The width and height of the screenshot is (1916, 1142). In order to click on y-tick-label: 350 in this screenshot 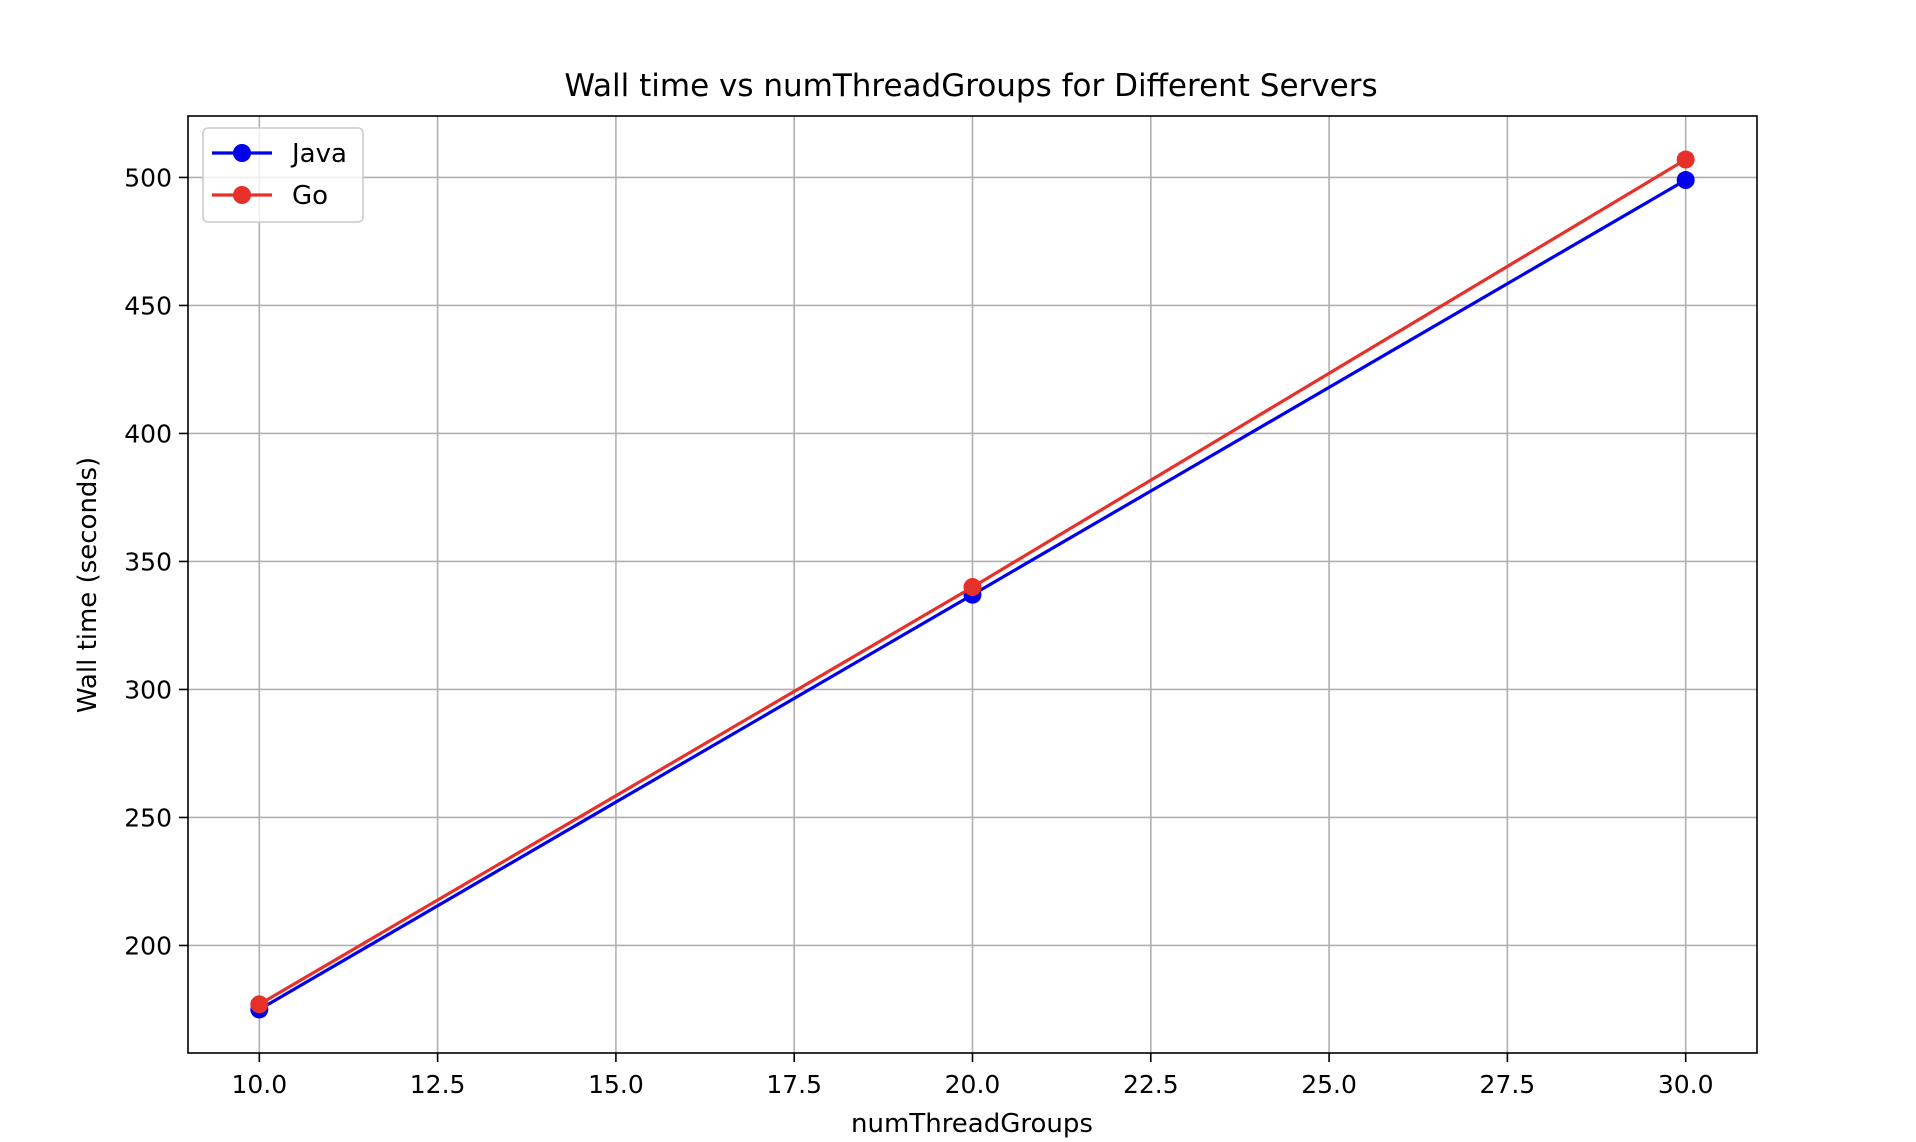, I will do `click(148, 561)`.